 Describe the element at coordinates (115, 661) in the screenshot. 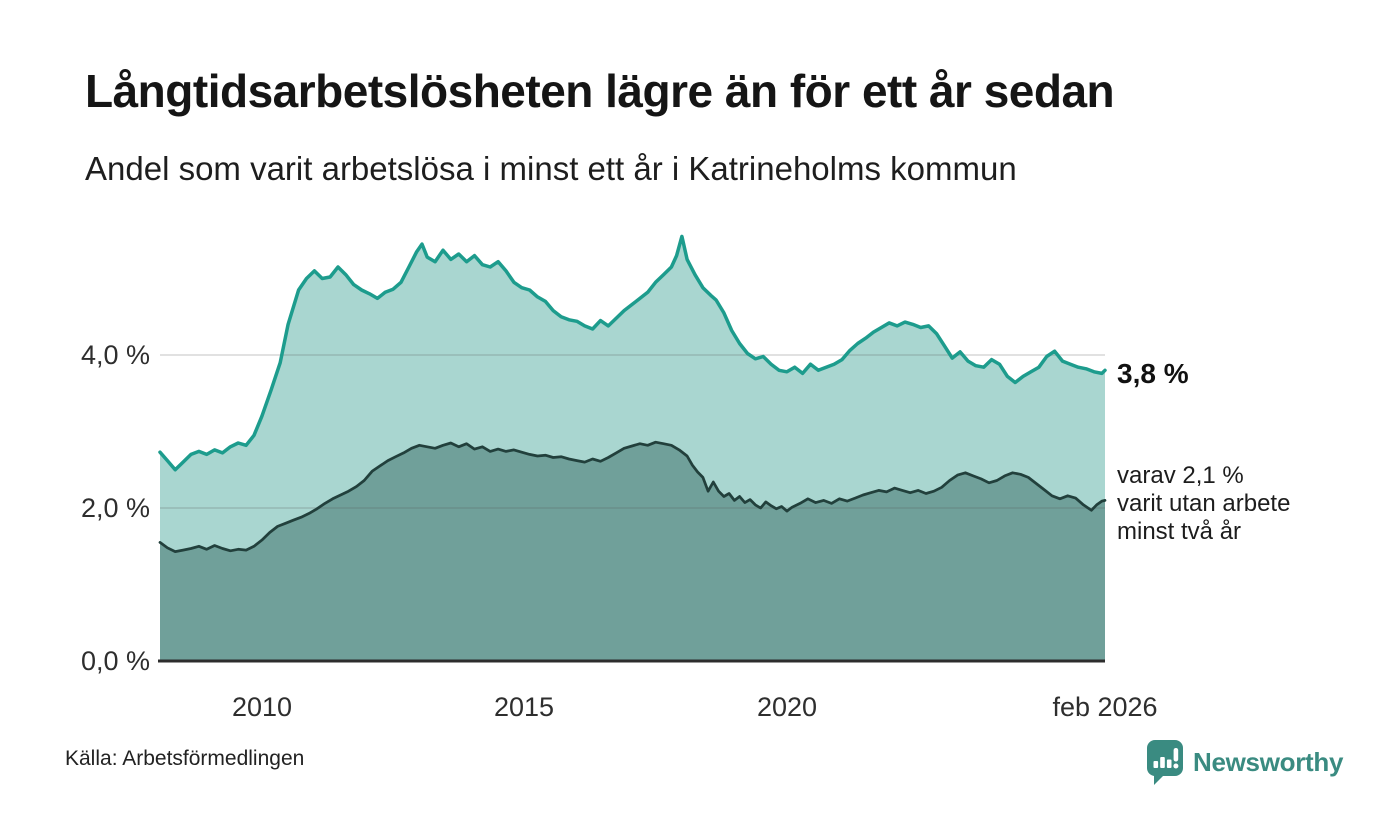

I see `y-axis-label-0: 0,0 %` at that location.